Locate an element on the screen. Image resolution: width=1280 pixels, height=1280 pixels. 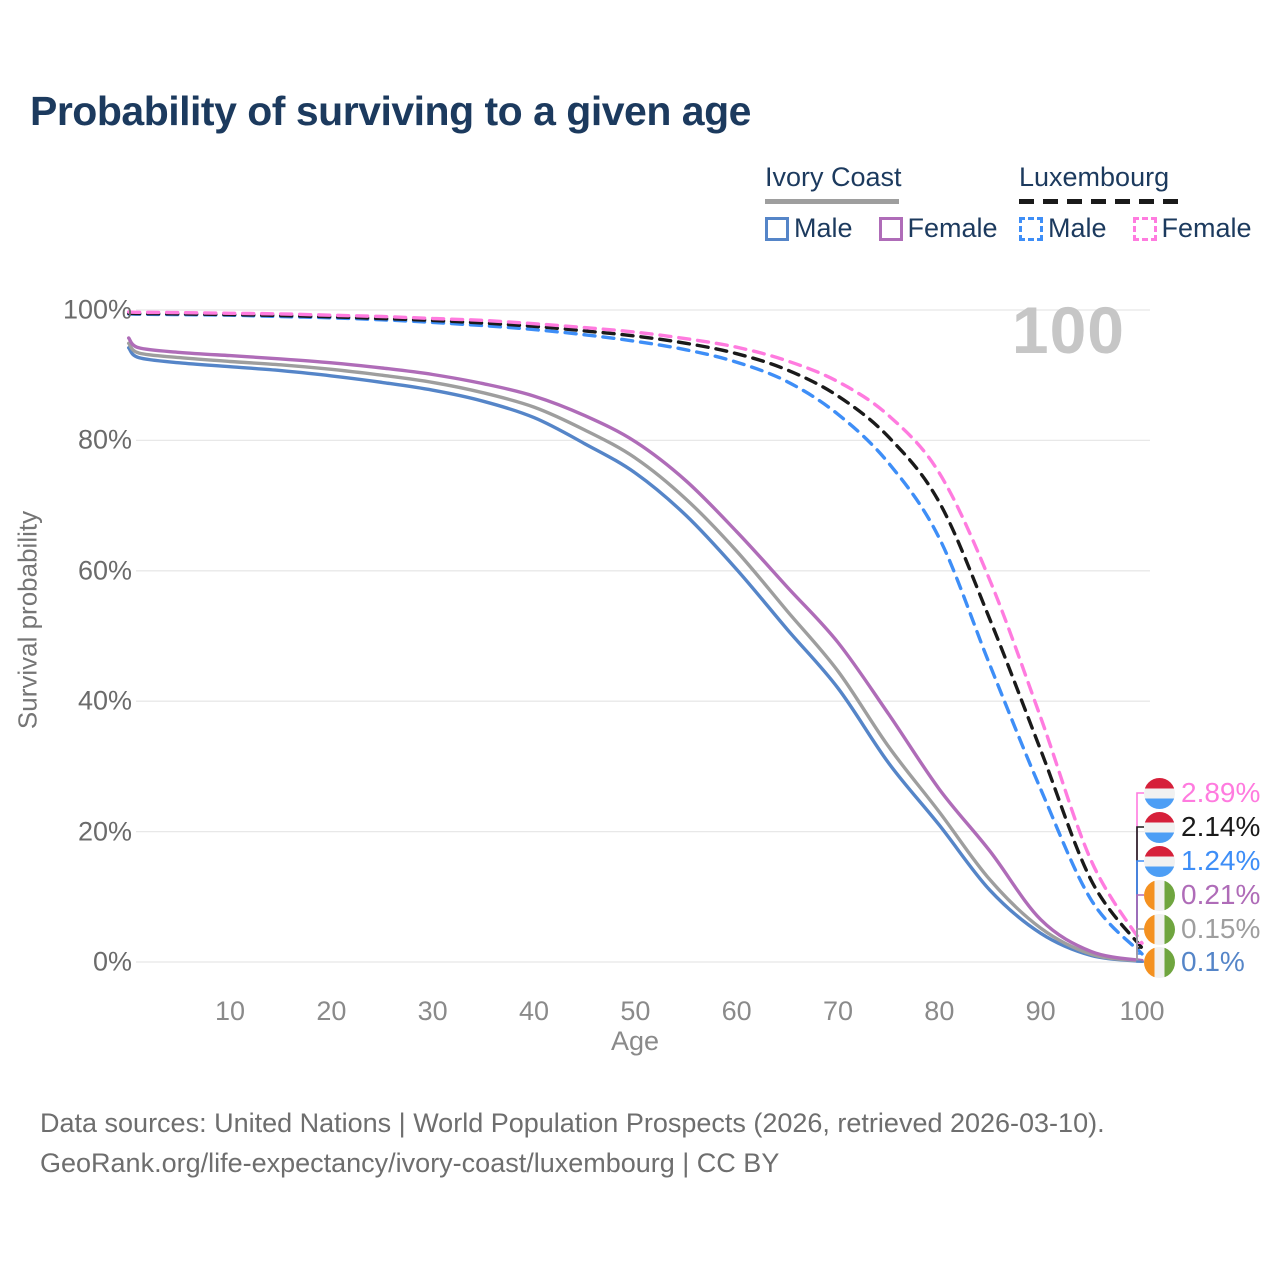
legend-checkbox-luxembourg-female: Female is located at coordinates (1192, 228).